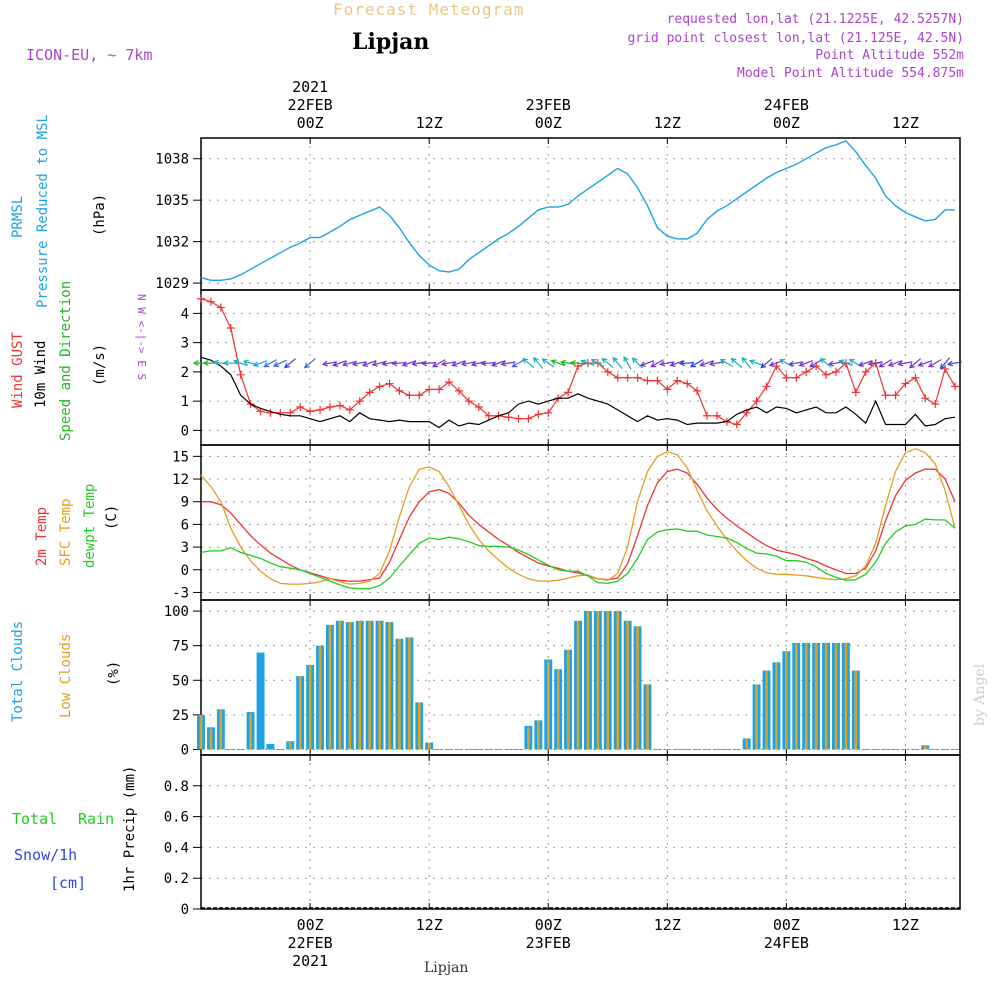 The height and width of the screenshot is (1000, 1000). What do you see at coordinates (176, 879) in the screenshot?
I see `precip-ytick-label-1: 0.2` at bounding box center [176, 879].